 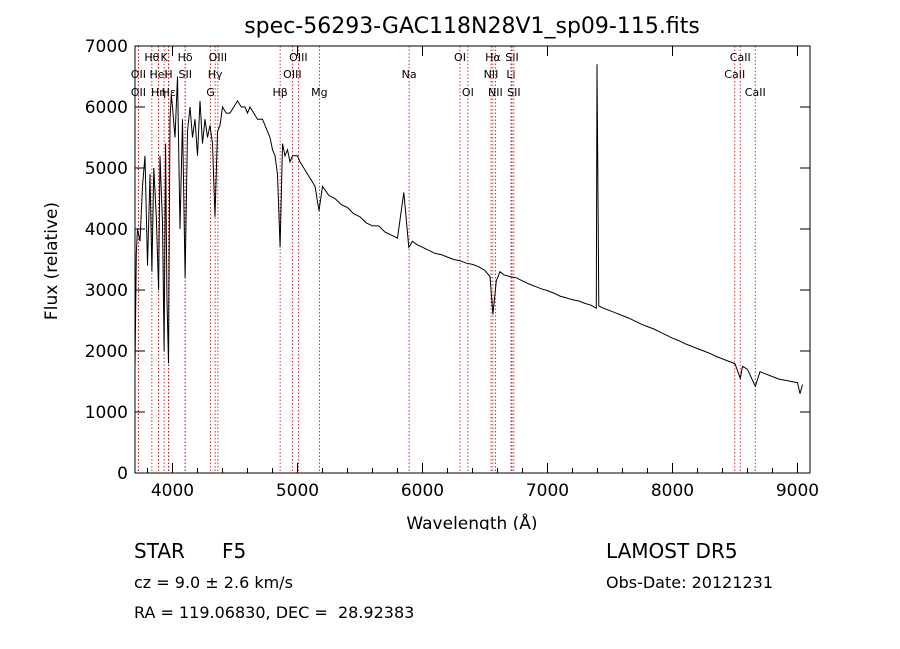 I want to click on y-tick-label: 2000, so click(x=106, y=352).